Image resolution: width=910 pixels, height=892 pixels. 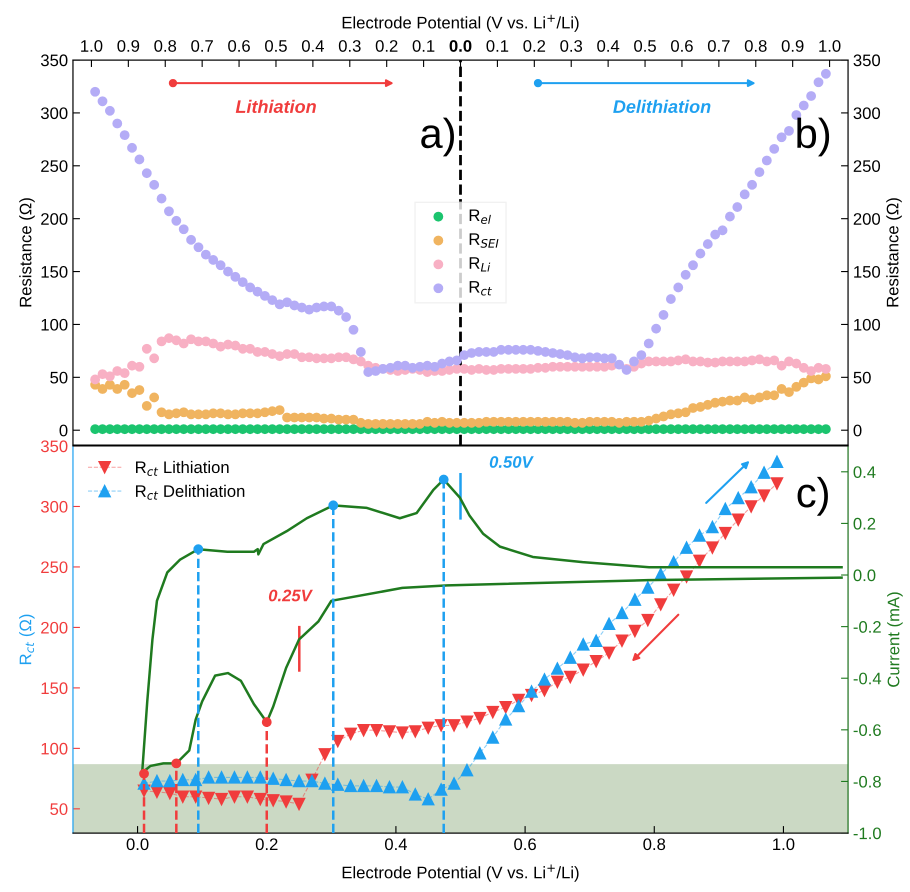 I want to click on y-axis-title: Resistance (Ω), so click(x=27, y=252).